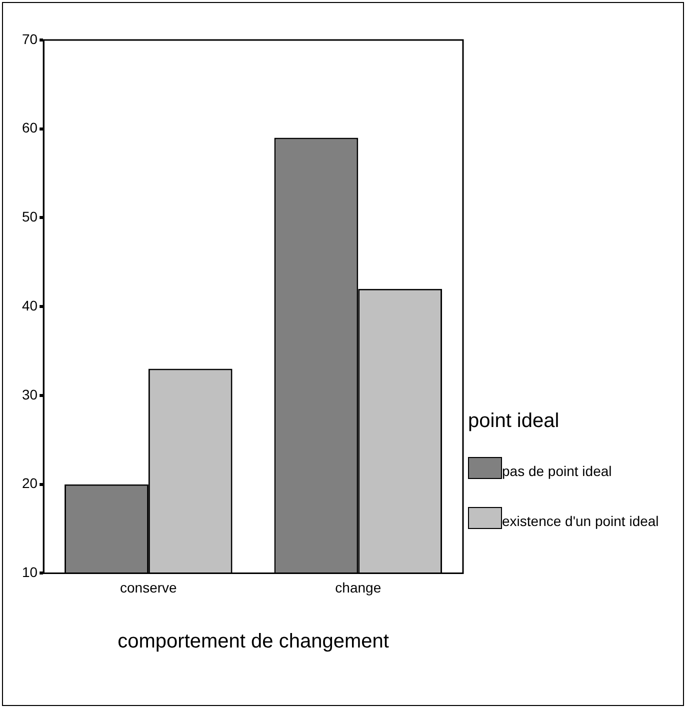 The height and width of the screenshot is (708, 688). Describe the element at coordinates (557, 471) in the screenshot. I see `legend-label: pas de point ideal` at that location.